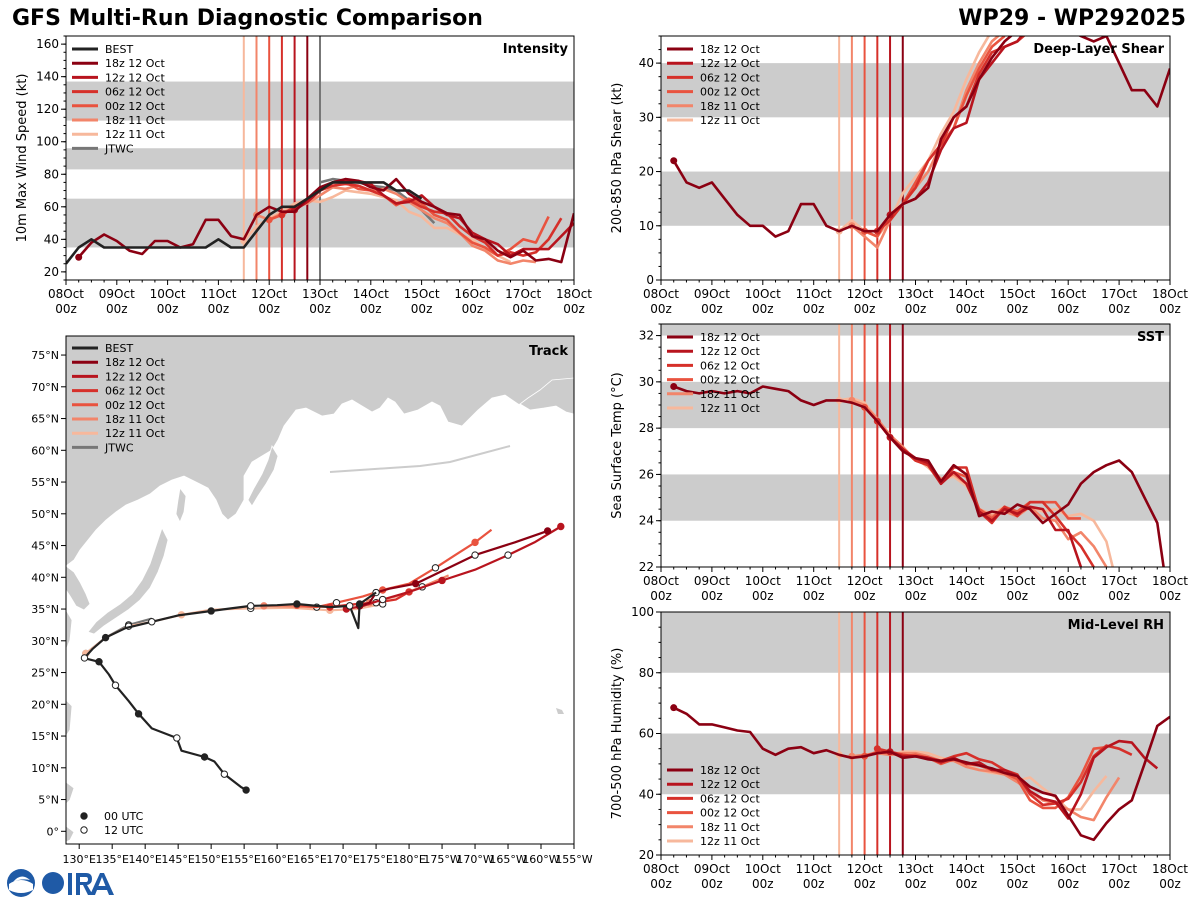 The width and height of the screenshot is (1200, 900). Describe the element at coordinates (420, 459) in the screenshot. I see `aleutian-islands` at that location.